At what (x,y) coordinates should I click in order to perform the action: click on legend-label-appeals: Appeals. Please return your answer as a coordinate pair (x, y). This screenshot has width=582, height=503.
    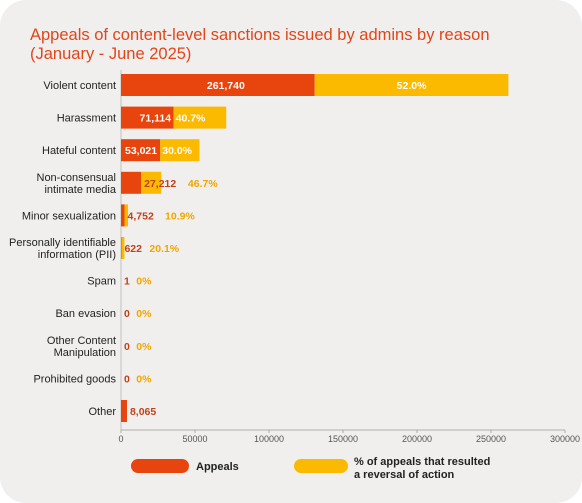
    Looking at the image, I should click on (217, 467).